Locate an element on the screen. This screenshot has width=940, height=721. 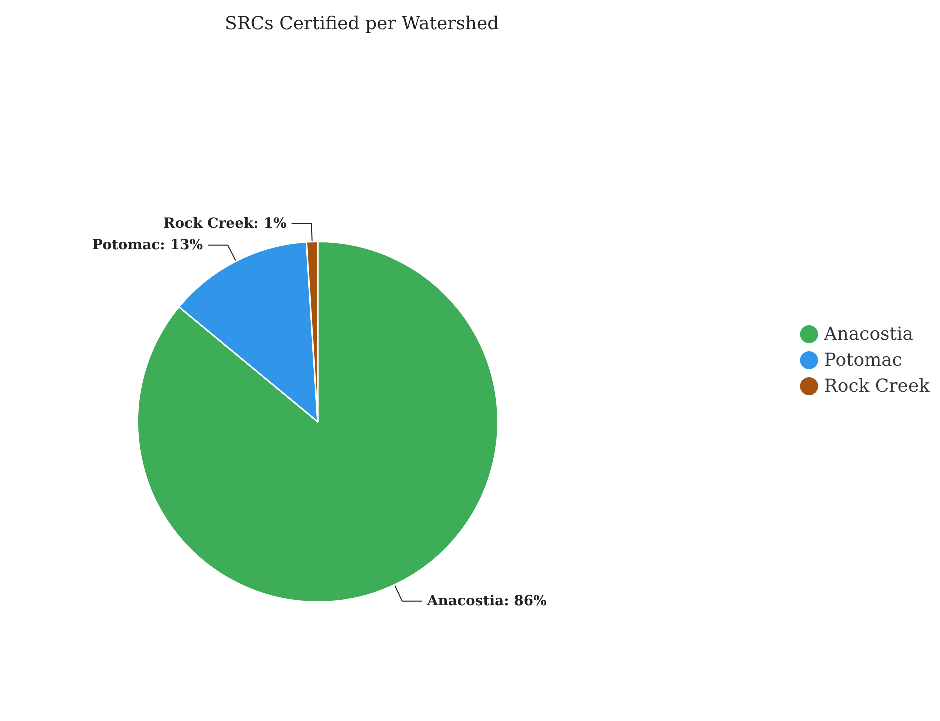
data-label: Anacostia: 86% is located at coordinates (486, 601).